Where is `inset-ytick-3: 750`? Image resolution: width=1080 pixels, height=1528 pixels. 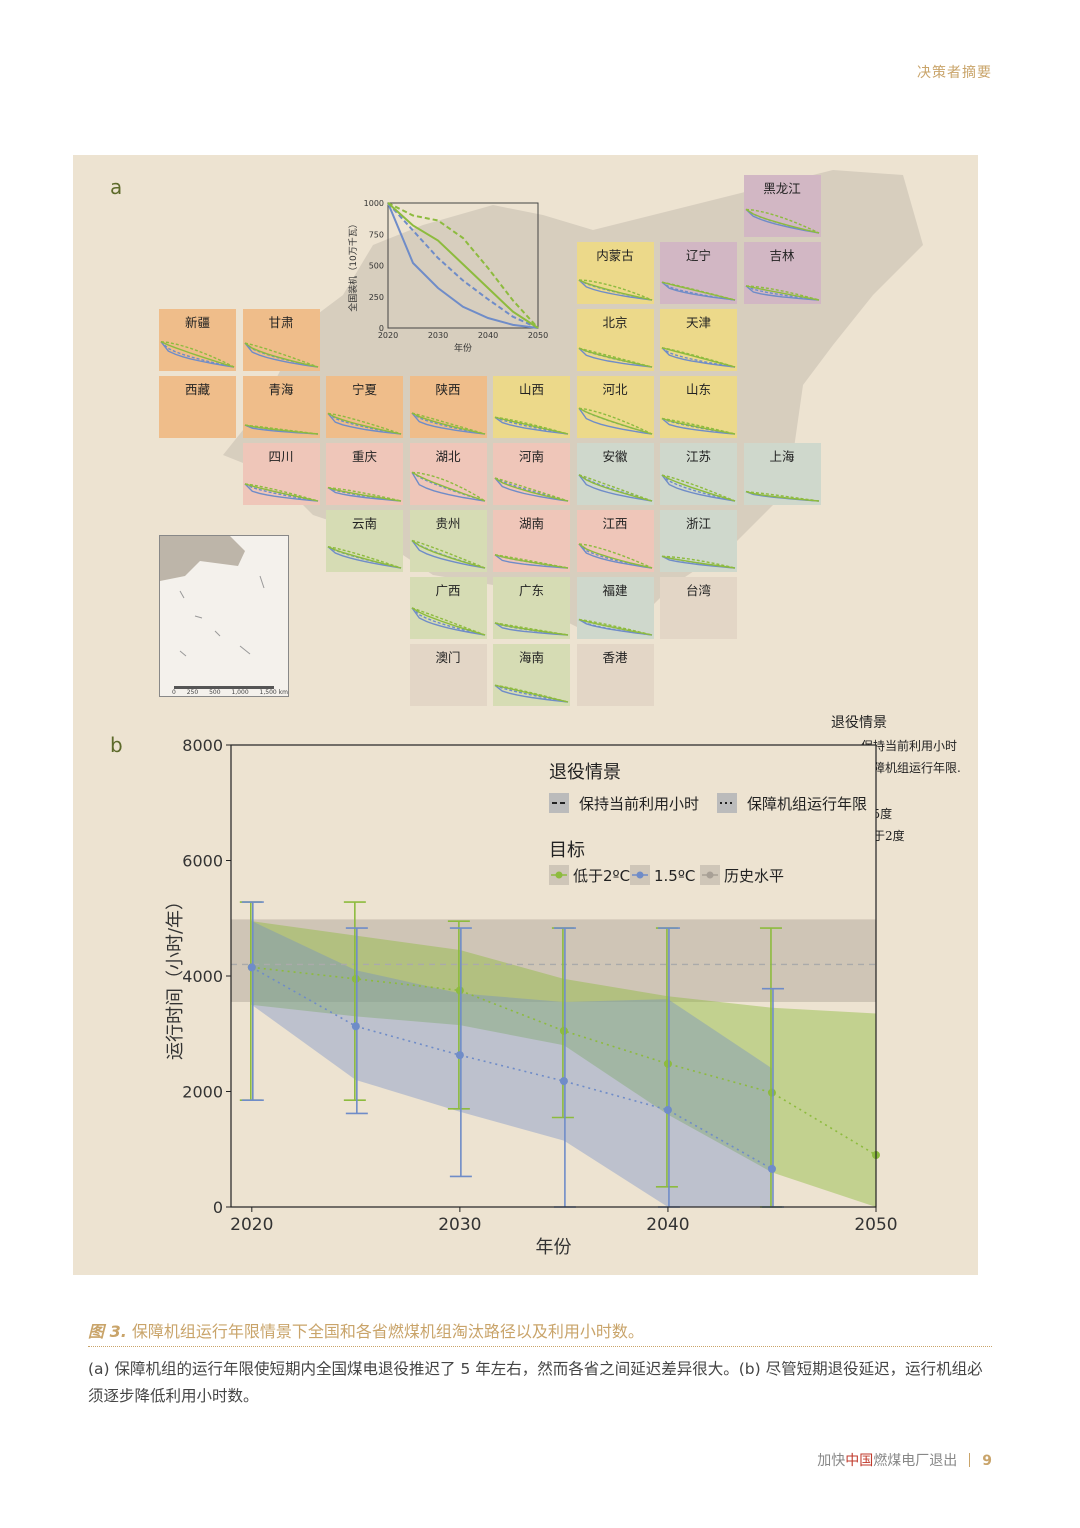 inset-ytick-3: 750 is located at coordinates (376, 234).